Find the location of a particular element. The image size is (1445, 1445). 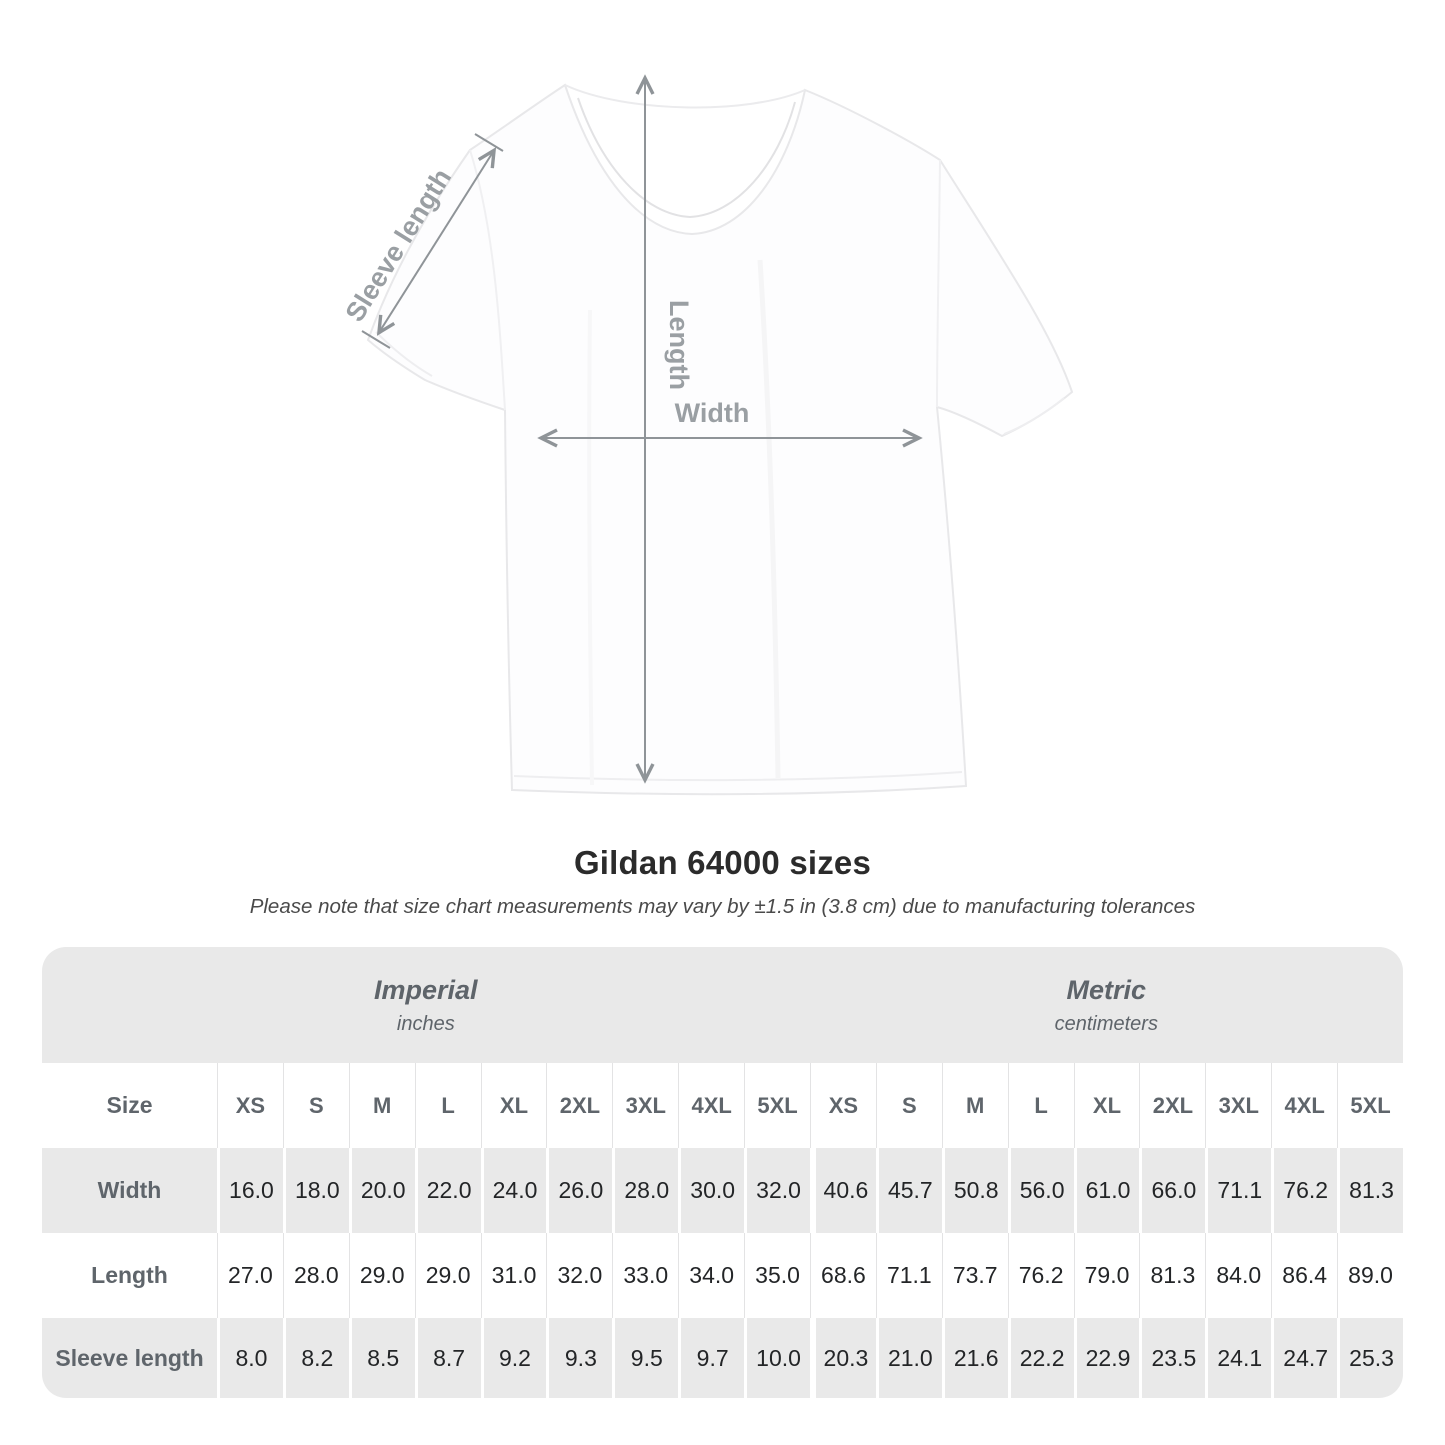

width-imperial-value: 26.0 is located at coordinates (579, 1190).